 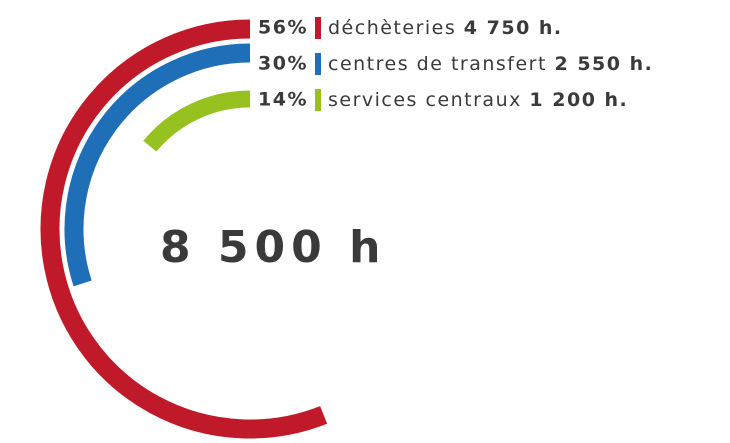 I want to click on legend-percent: 56%, so click(x=283, y=28).